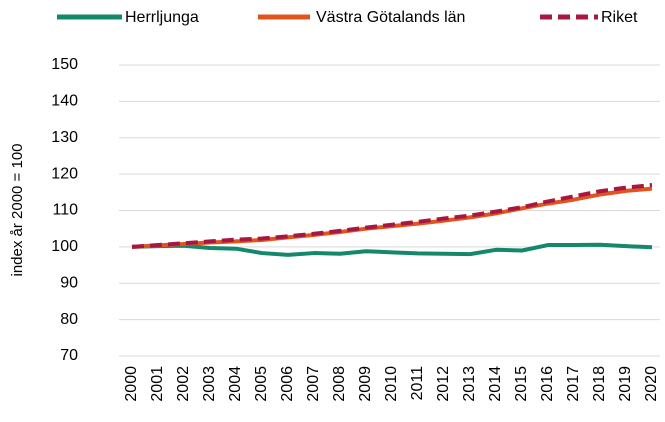 The height and width of the screenshot is (422, 665). I want to click on y-tick-label: 130, so click(64, 137).